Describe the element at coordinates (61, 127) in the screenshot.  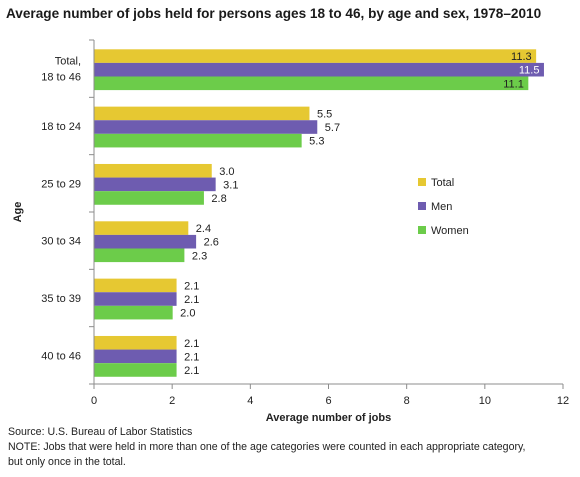
I see `category-label: 18 to 24` at that location.